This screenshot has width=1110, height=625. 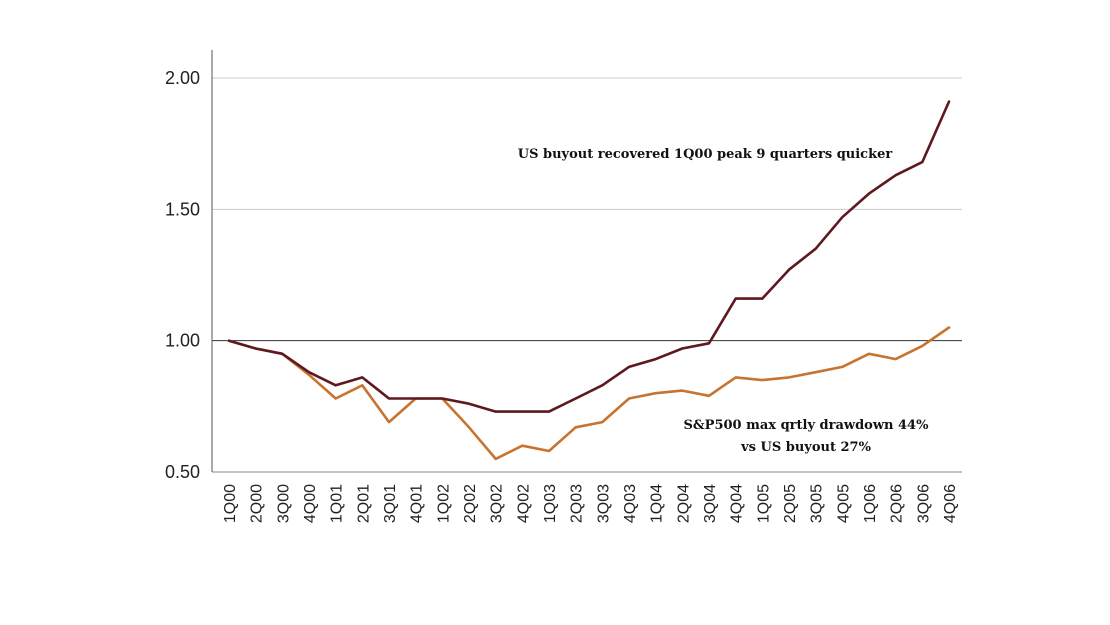 I want to click on x-tick-label: 1Q01, so click(x=337, y=503).